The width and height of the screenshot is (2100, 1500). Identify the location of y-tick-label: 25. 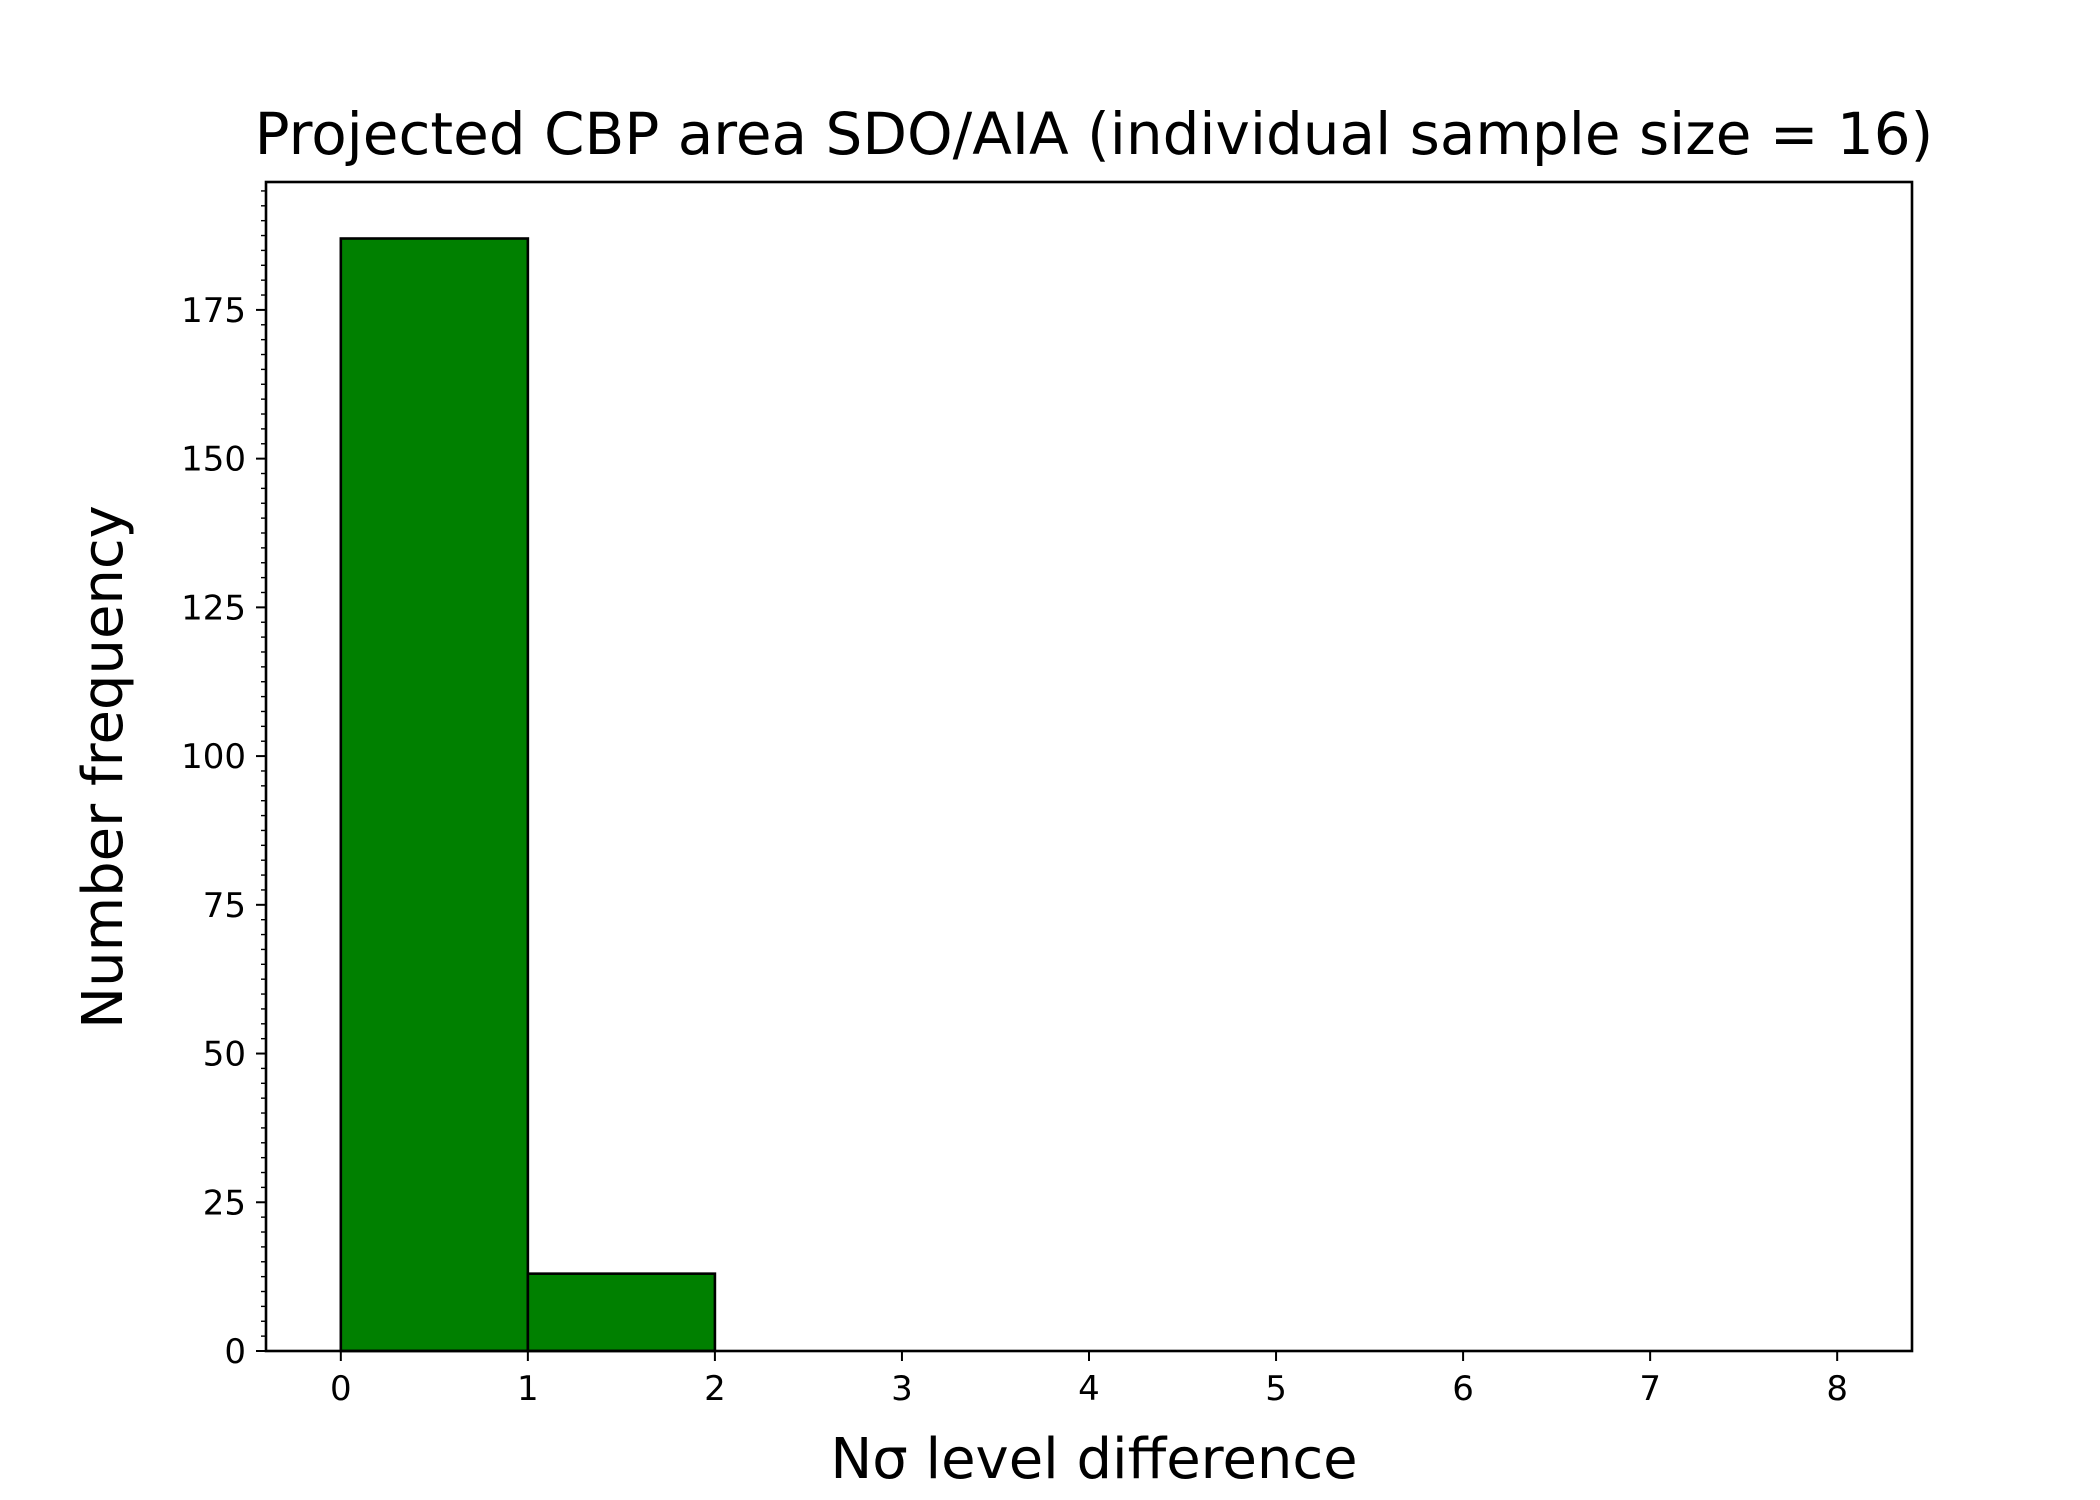
(224, 1203).